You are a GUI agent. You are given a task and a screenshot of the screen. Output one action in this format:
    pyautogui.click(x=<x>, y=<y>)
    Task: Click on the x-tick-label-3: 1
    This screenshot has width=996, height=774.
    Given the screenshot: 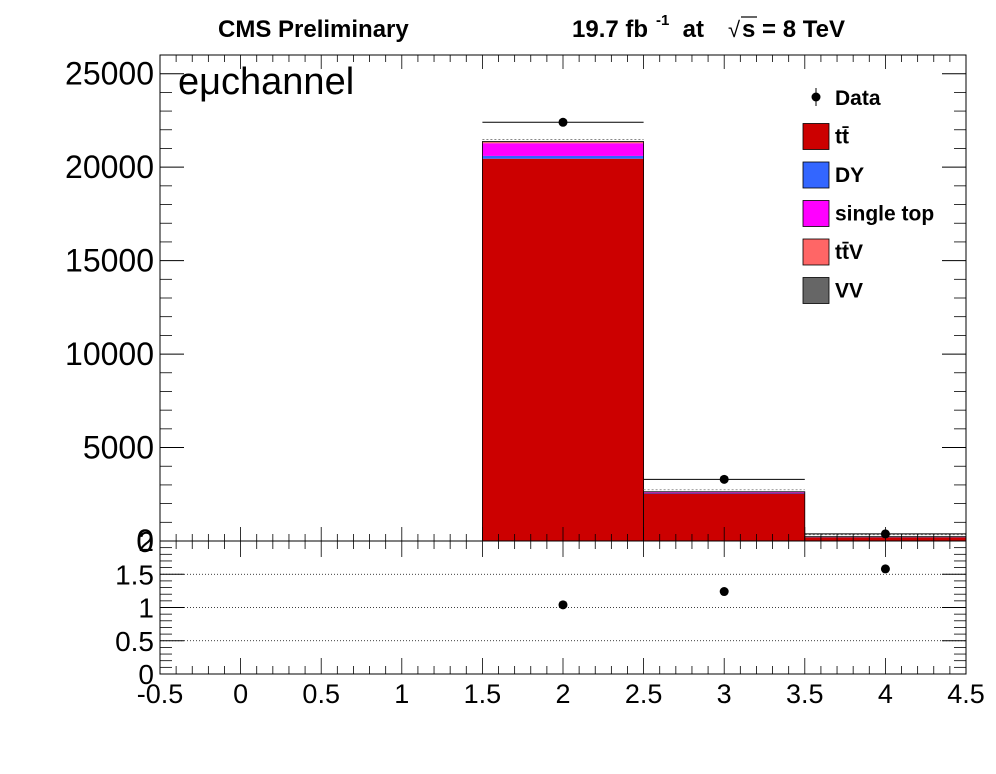 What is the action you would take?
    pyautogui.click(x=401, y=694)
    